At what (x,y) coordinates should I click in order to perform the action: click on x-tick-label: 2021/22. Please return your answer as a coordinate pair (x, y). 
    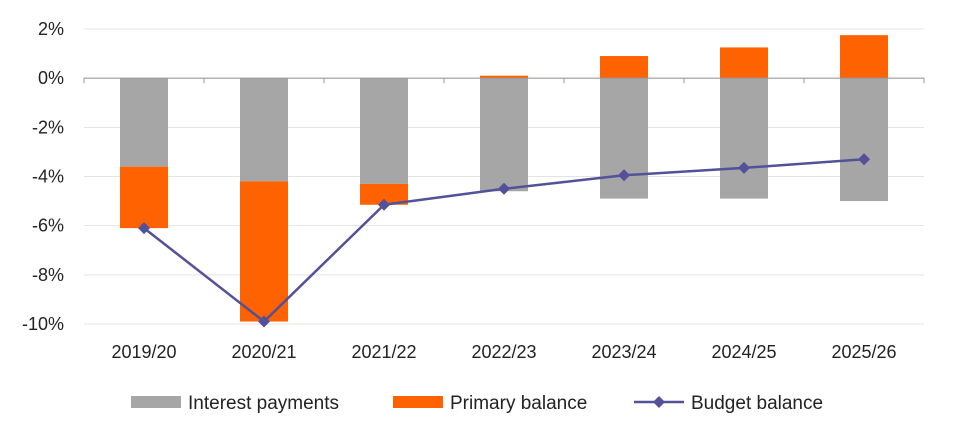
    Looking at the image, I should click on (383, 352).